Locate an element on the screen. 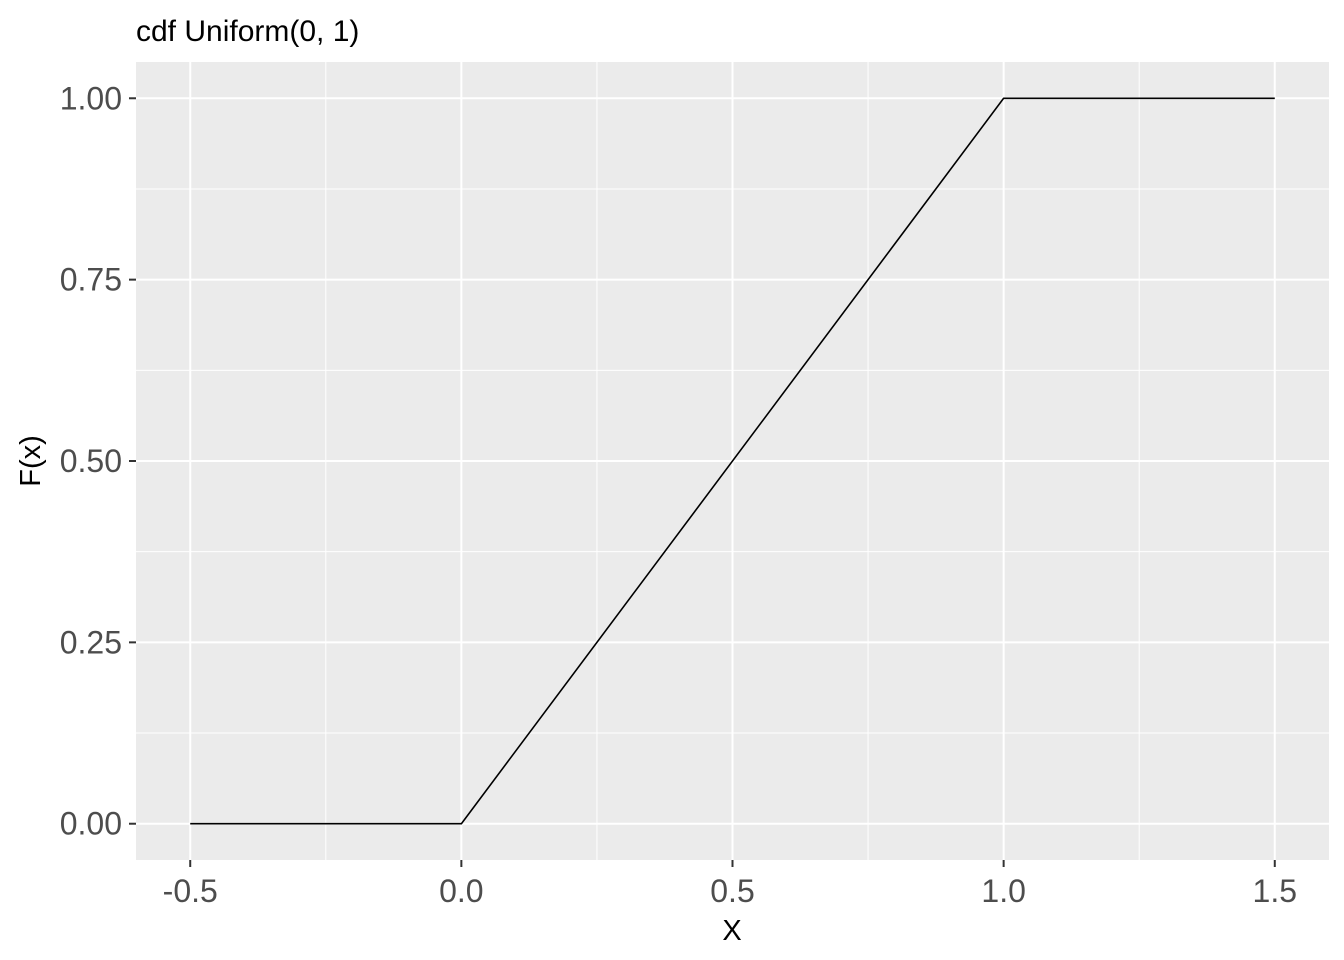  x-axis-title: X is located at coordinates (731, 931).